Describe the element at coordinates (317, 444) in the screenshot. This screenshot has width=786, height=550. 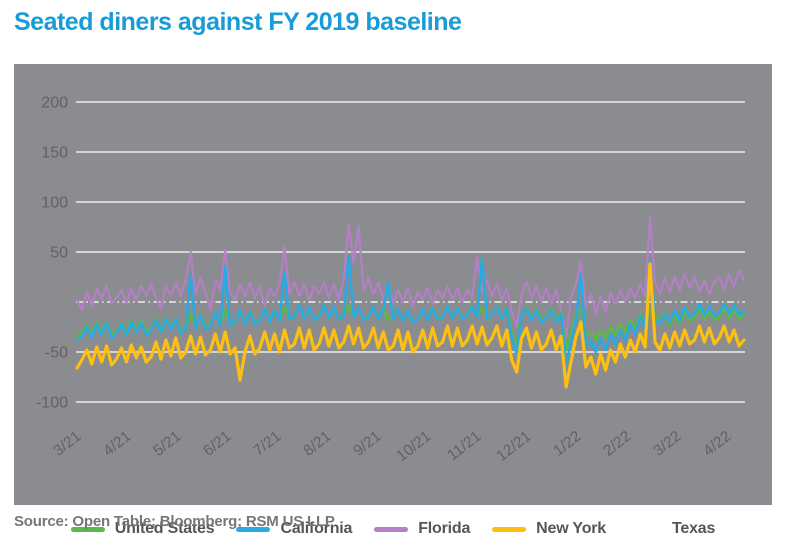
I see `x-axis-tick-label: 8/21` at that location.